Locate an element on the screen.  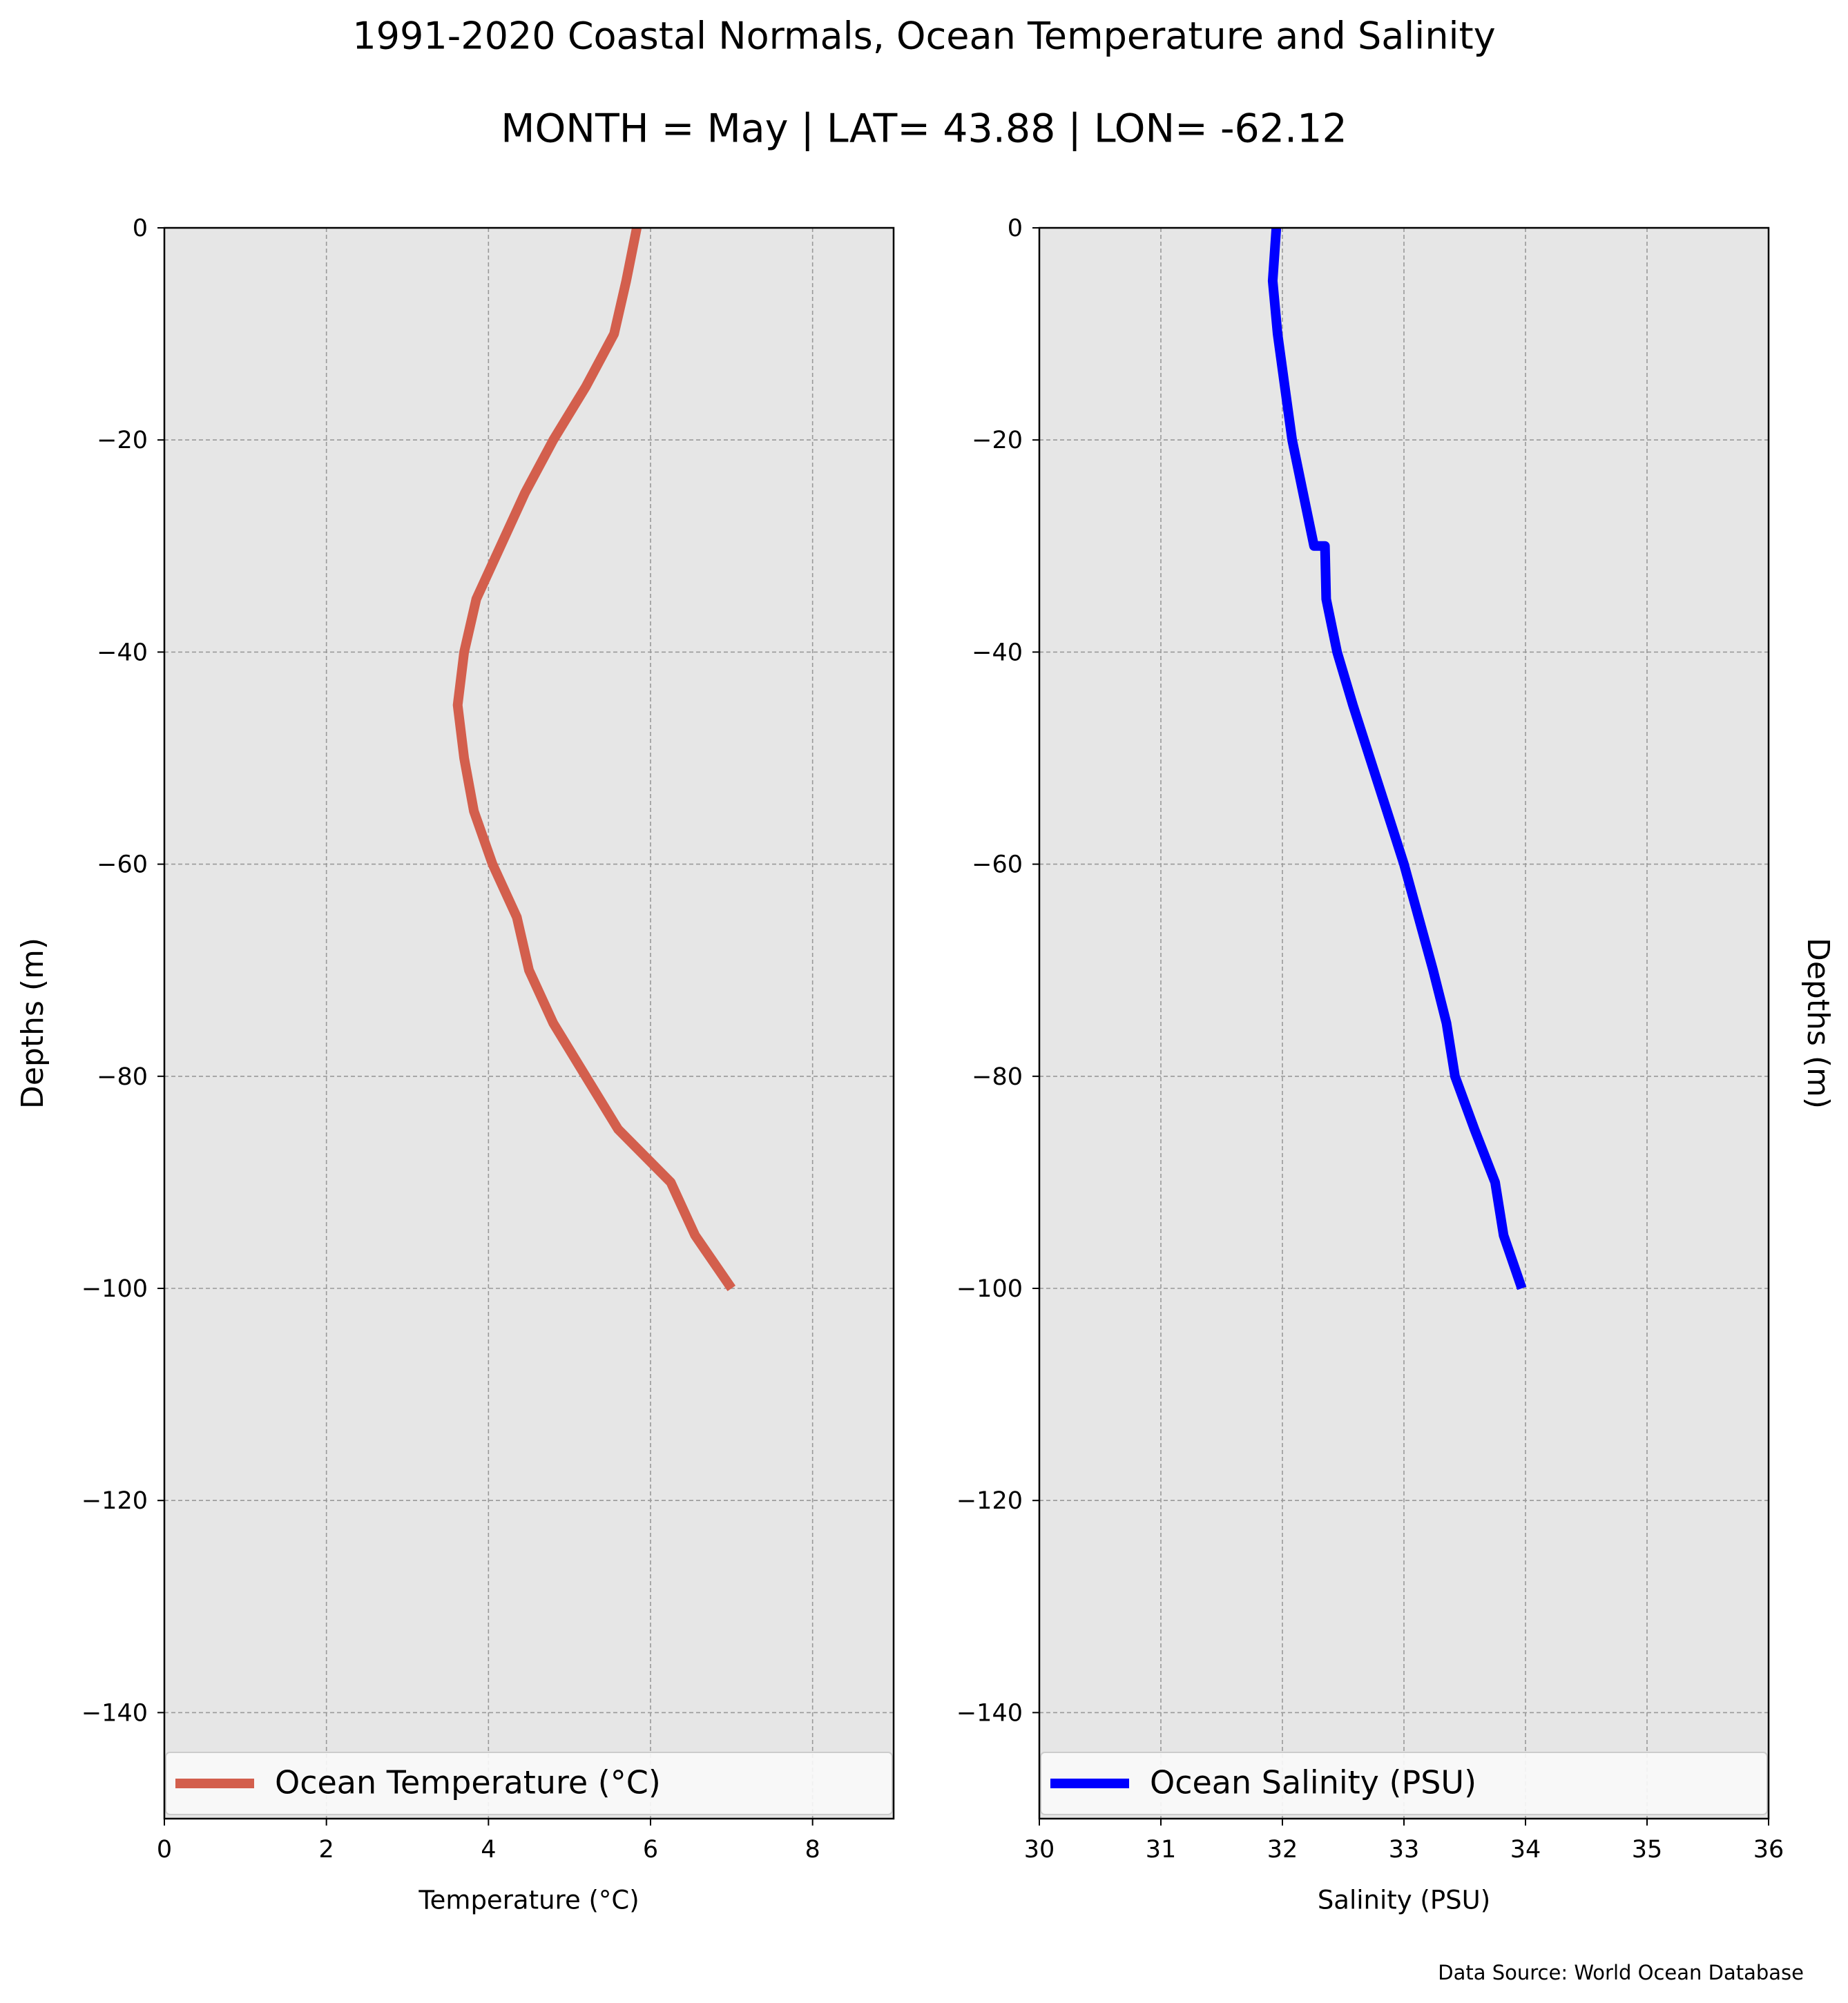
data-source-note: Data Source: World Ocean Database is located at coordinates (1621, 1973).